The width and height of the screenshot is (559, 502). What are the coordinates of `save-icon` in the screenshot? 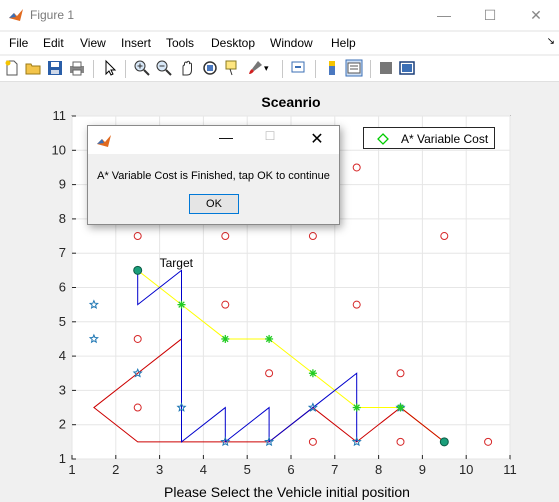 It's located at (55, 68).